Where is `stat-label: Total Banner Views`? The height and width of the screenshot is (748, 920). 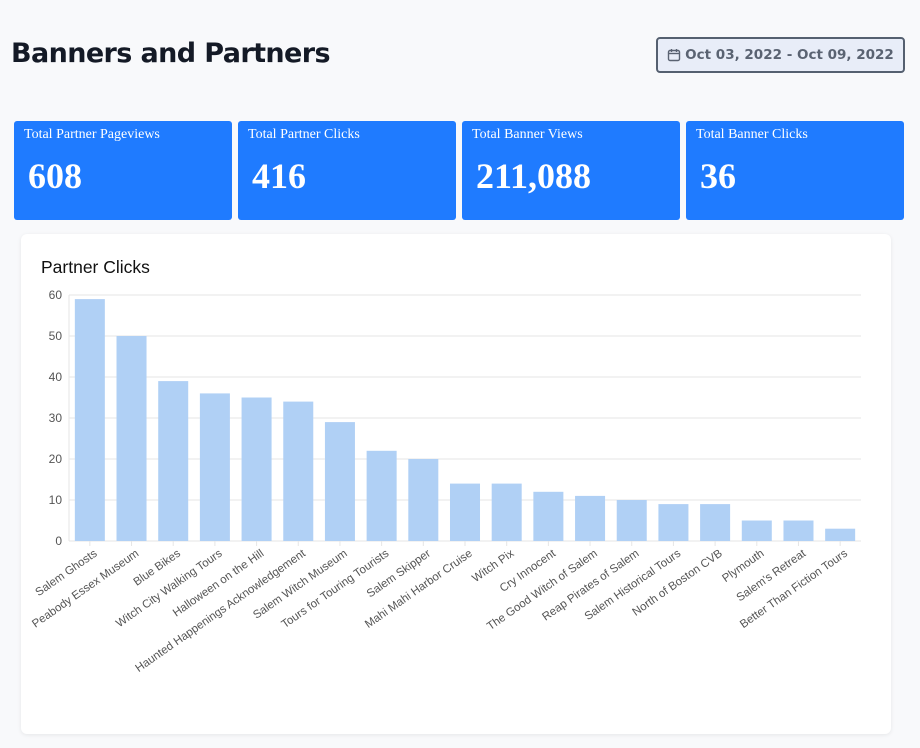
stat-label: Total Banner Views is located at coordinates (527, 134).